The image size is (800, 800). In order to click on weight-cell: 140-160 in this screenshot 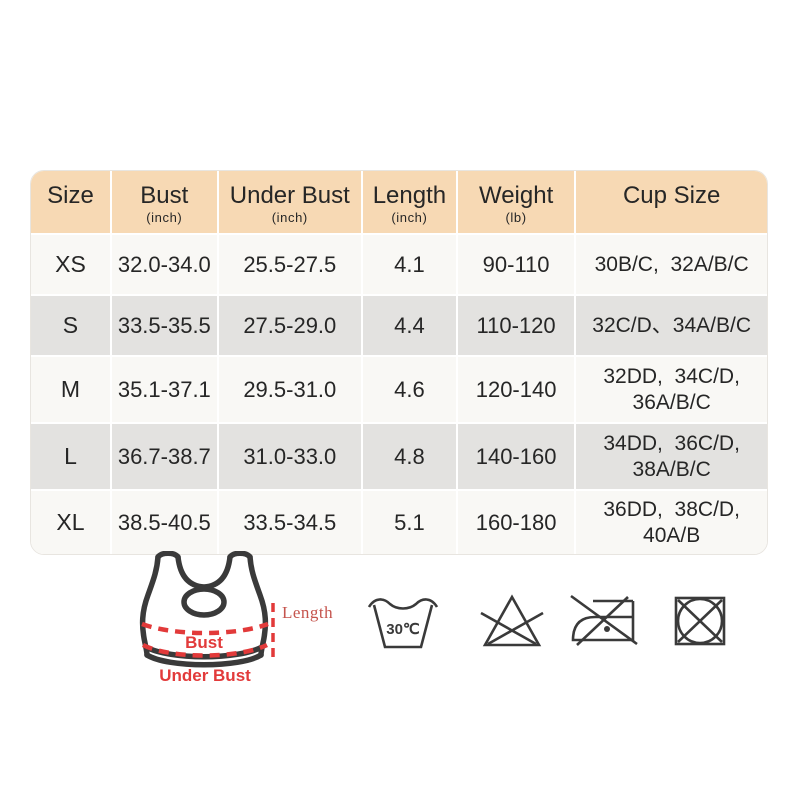, I will do `click(517, 456)`.